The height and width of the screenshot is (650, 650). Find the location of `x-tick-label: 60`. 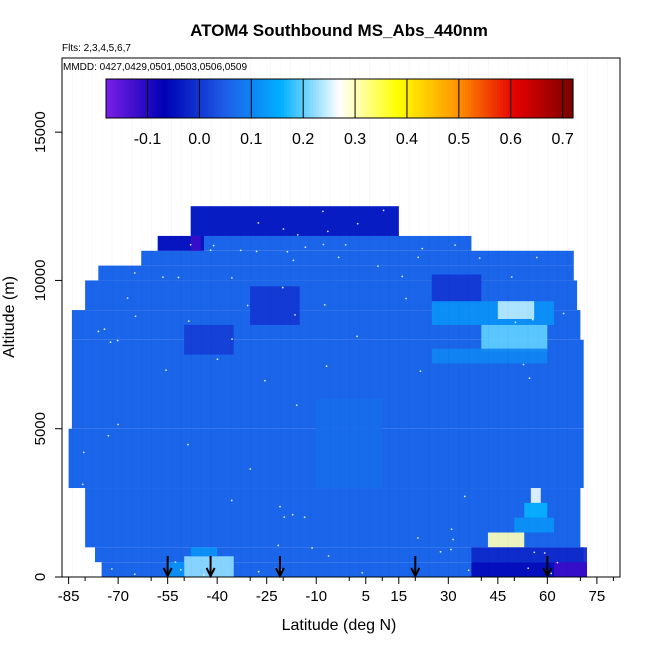

x-tick-label: 60 is located at coordinates (547, 596).